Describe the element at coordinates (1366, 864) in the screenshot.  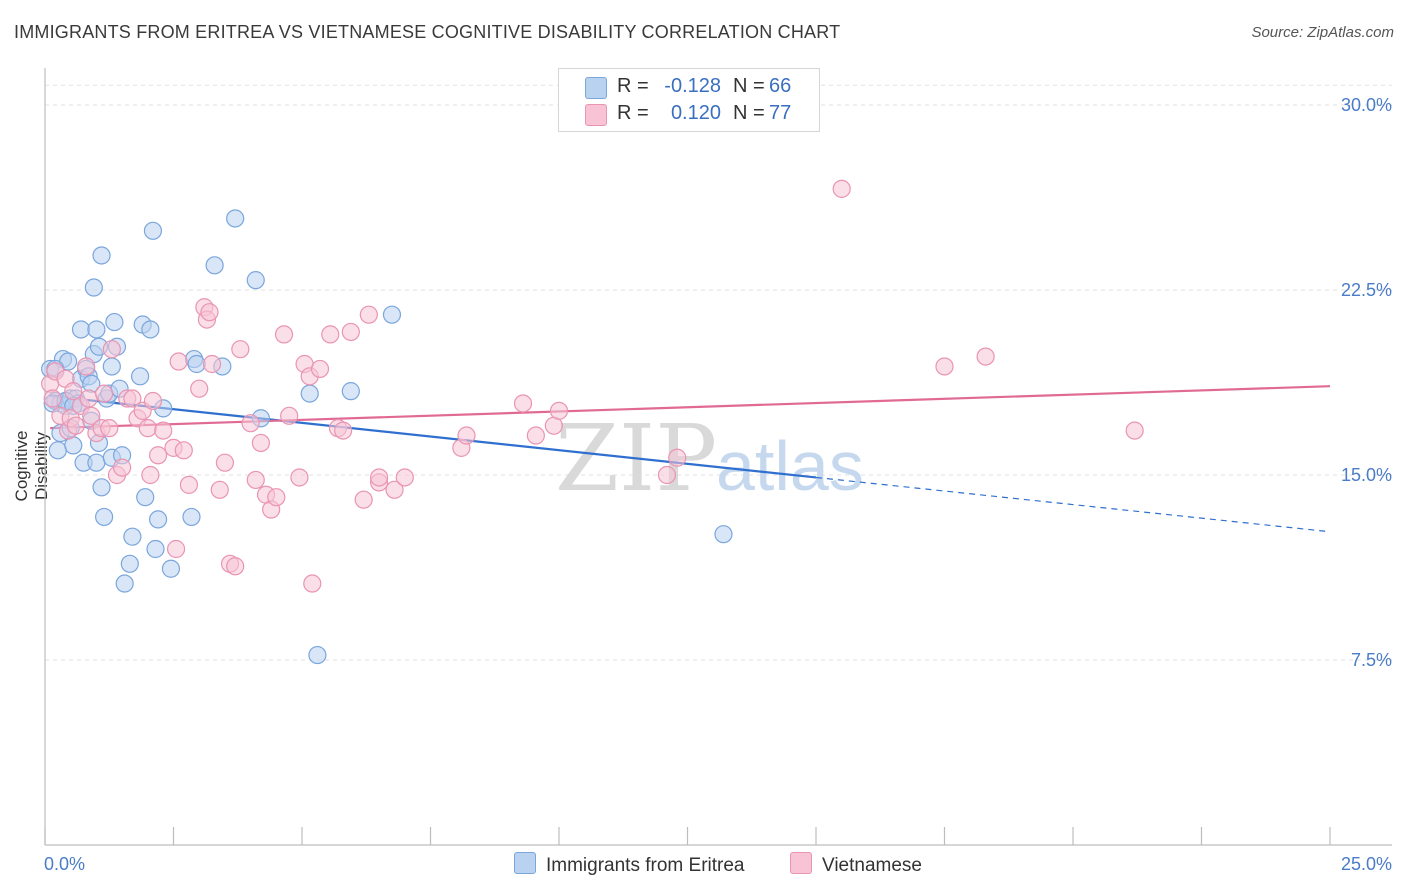
I see `x-tick-label: 25.0%` at that location.